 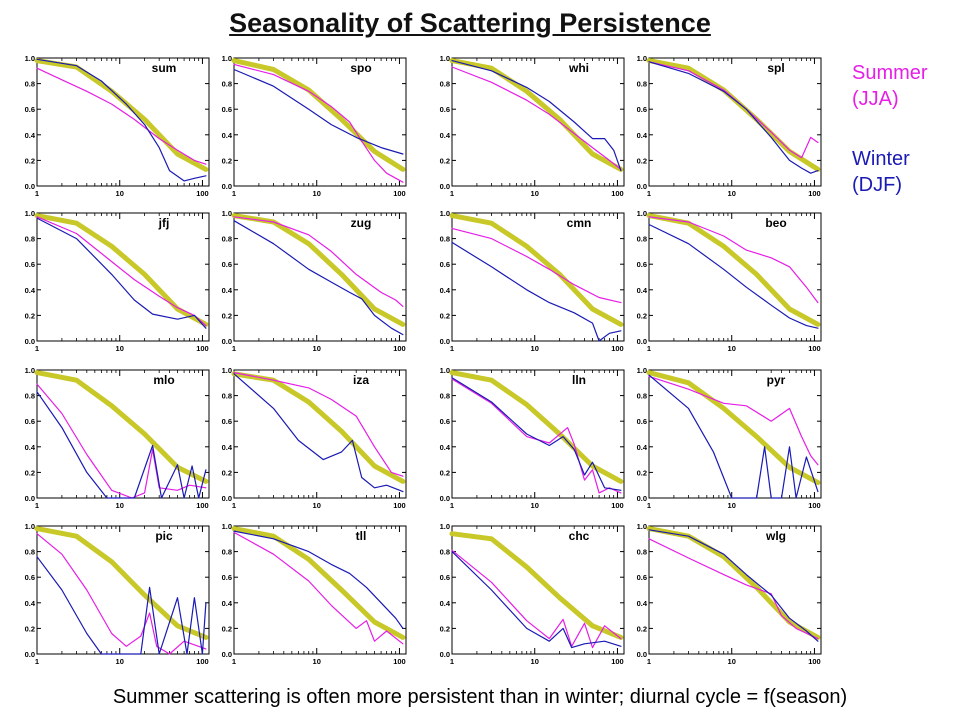 What do you see at coordinates (905, 172) in the screenshot?
I see `legend-winter: Winter (DJF)` at bounding box center [905, 172].